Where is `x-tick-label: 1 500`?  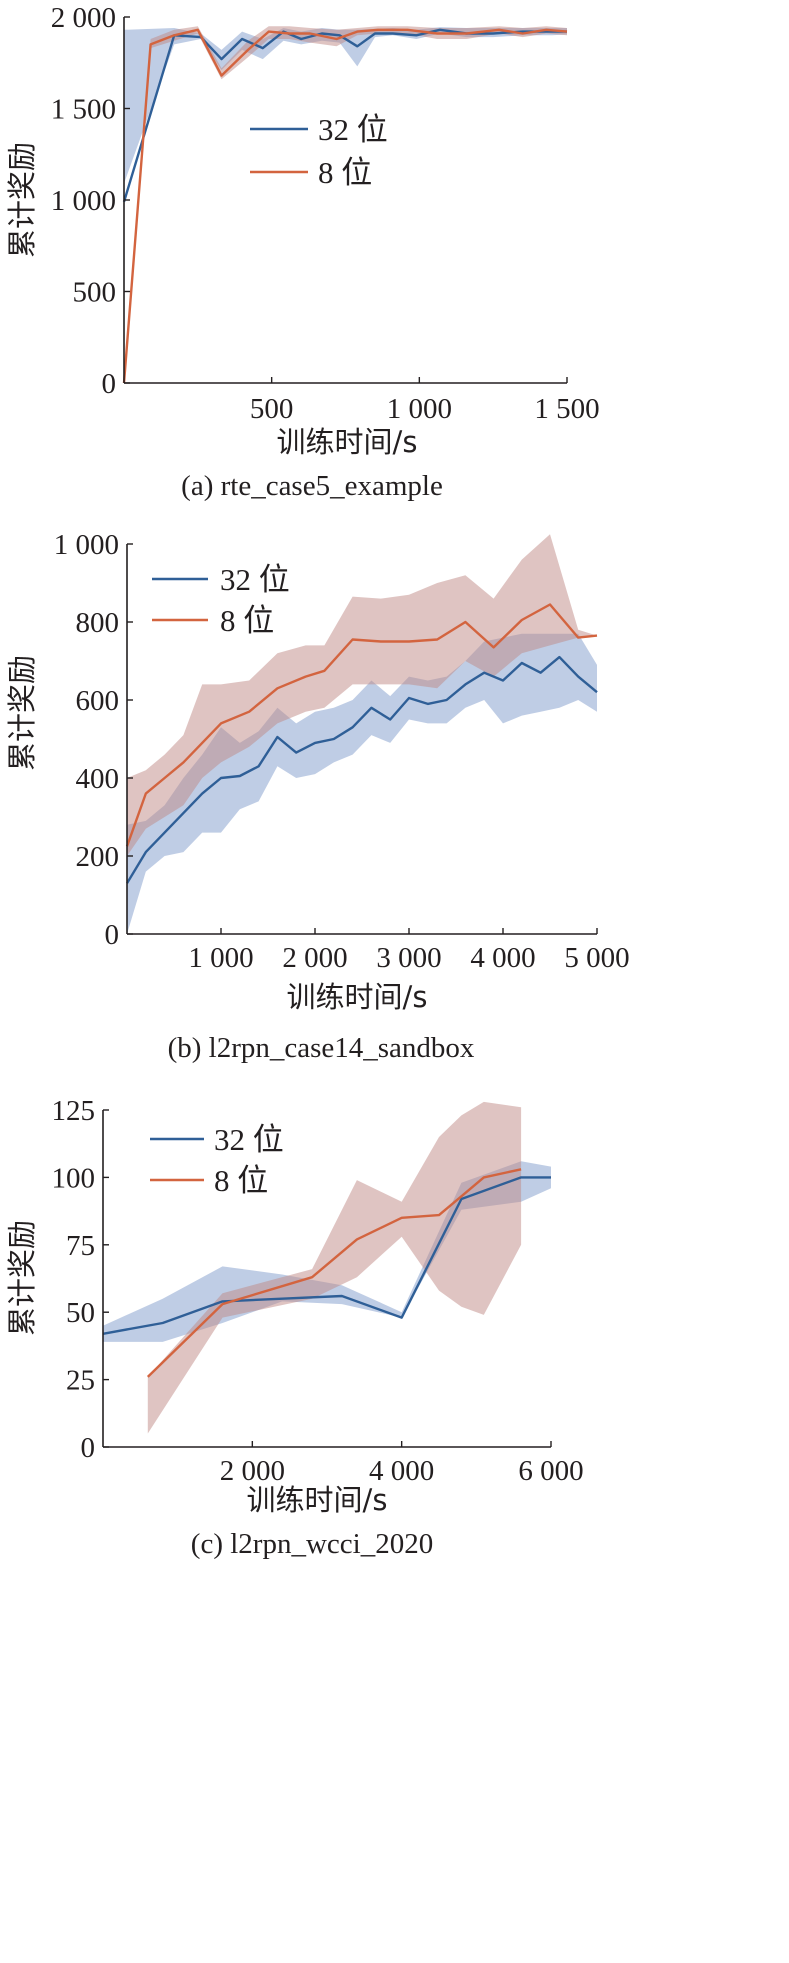 x-tick-label: 1 500 is located at coordinates (566, 409).